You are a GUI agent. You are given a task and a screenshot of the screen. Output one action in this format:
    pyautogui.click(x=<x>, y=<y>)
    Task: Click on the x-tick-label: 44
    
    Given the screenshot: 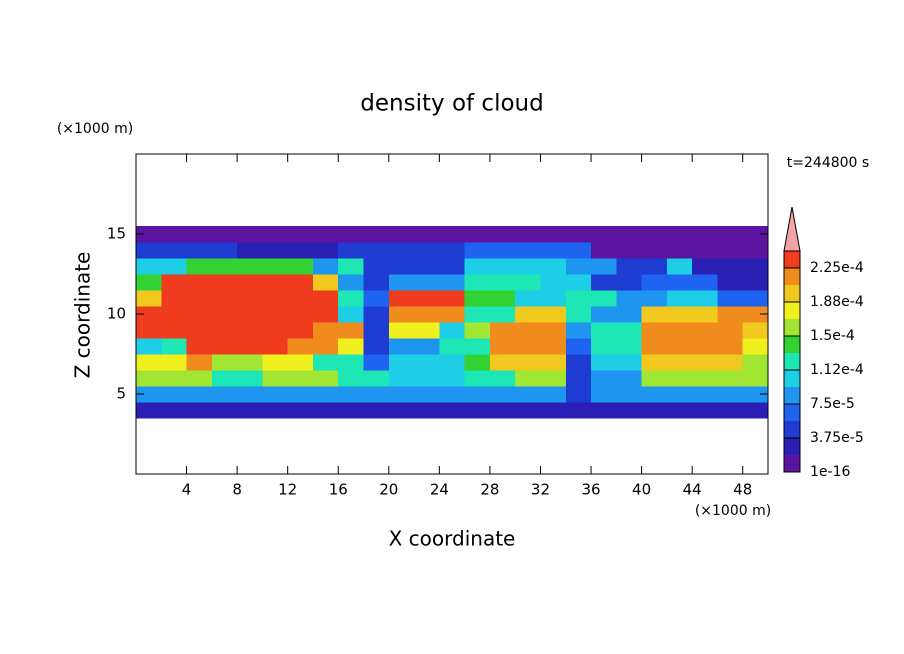 What is the action you would take?
    pyautogui.click(x=692, y=490)
    